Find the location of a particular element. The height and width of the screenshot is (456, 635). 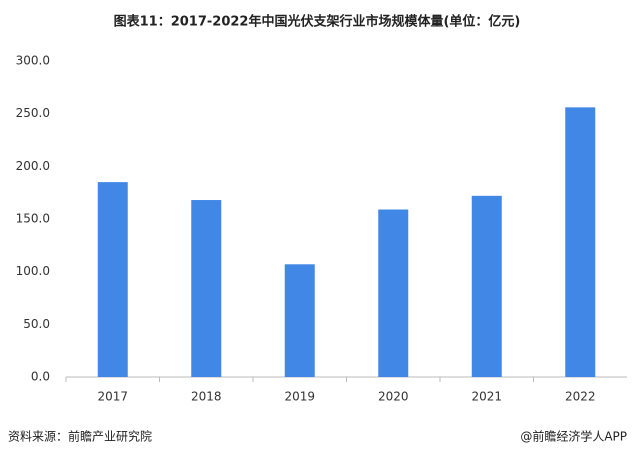

brand-note: @前瞻经济学人APP is located at coordinates (573, 436).